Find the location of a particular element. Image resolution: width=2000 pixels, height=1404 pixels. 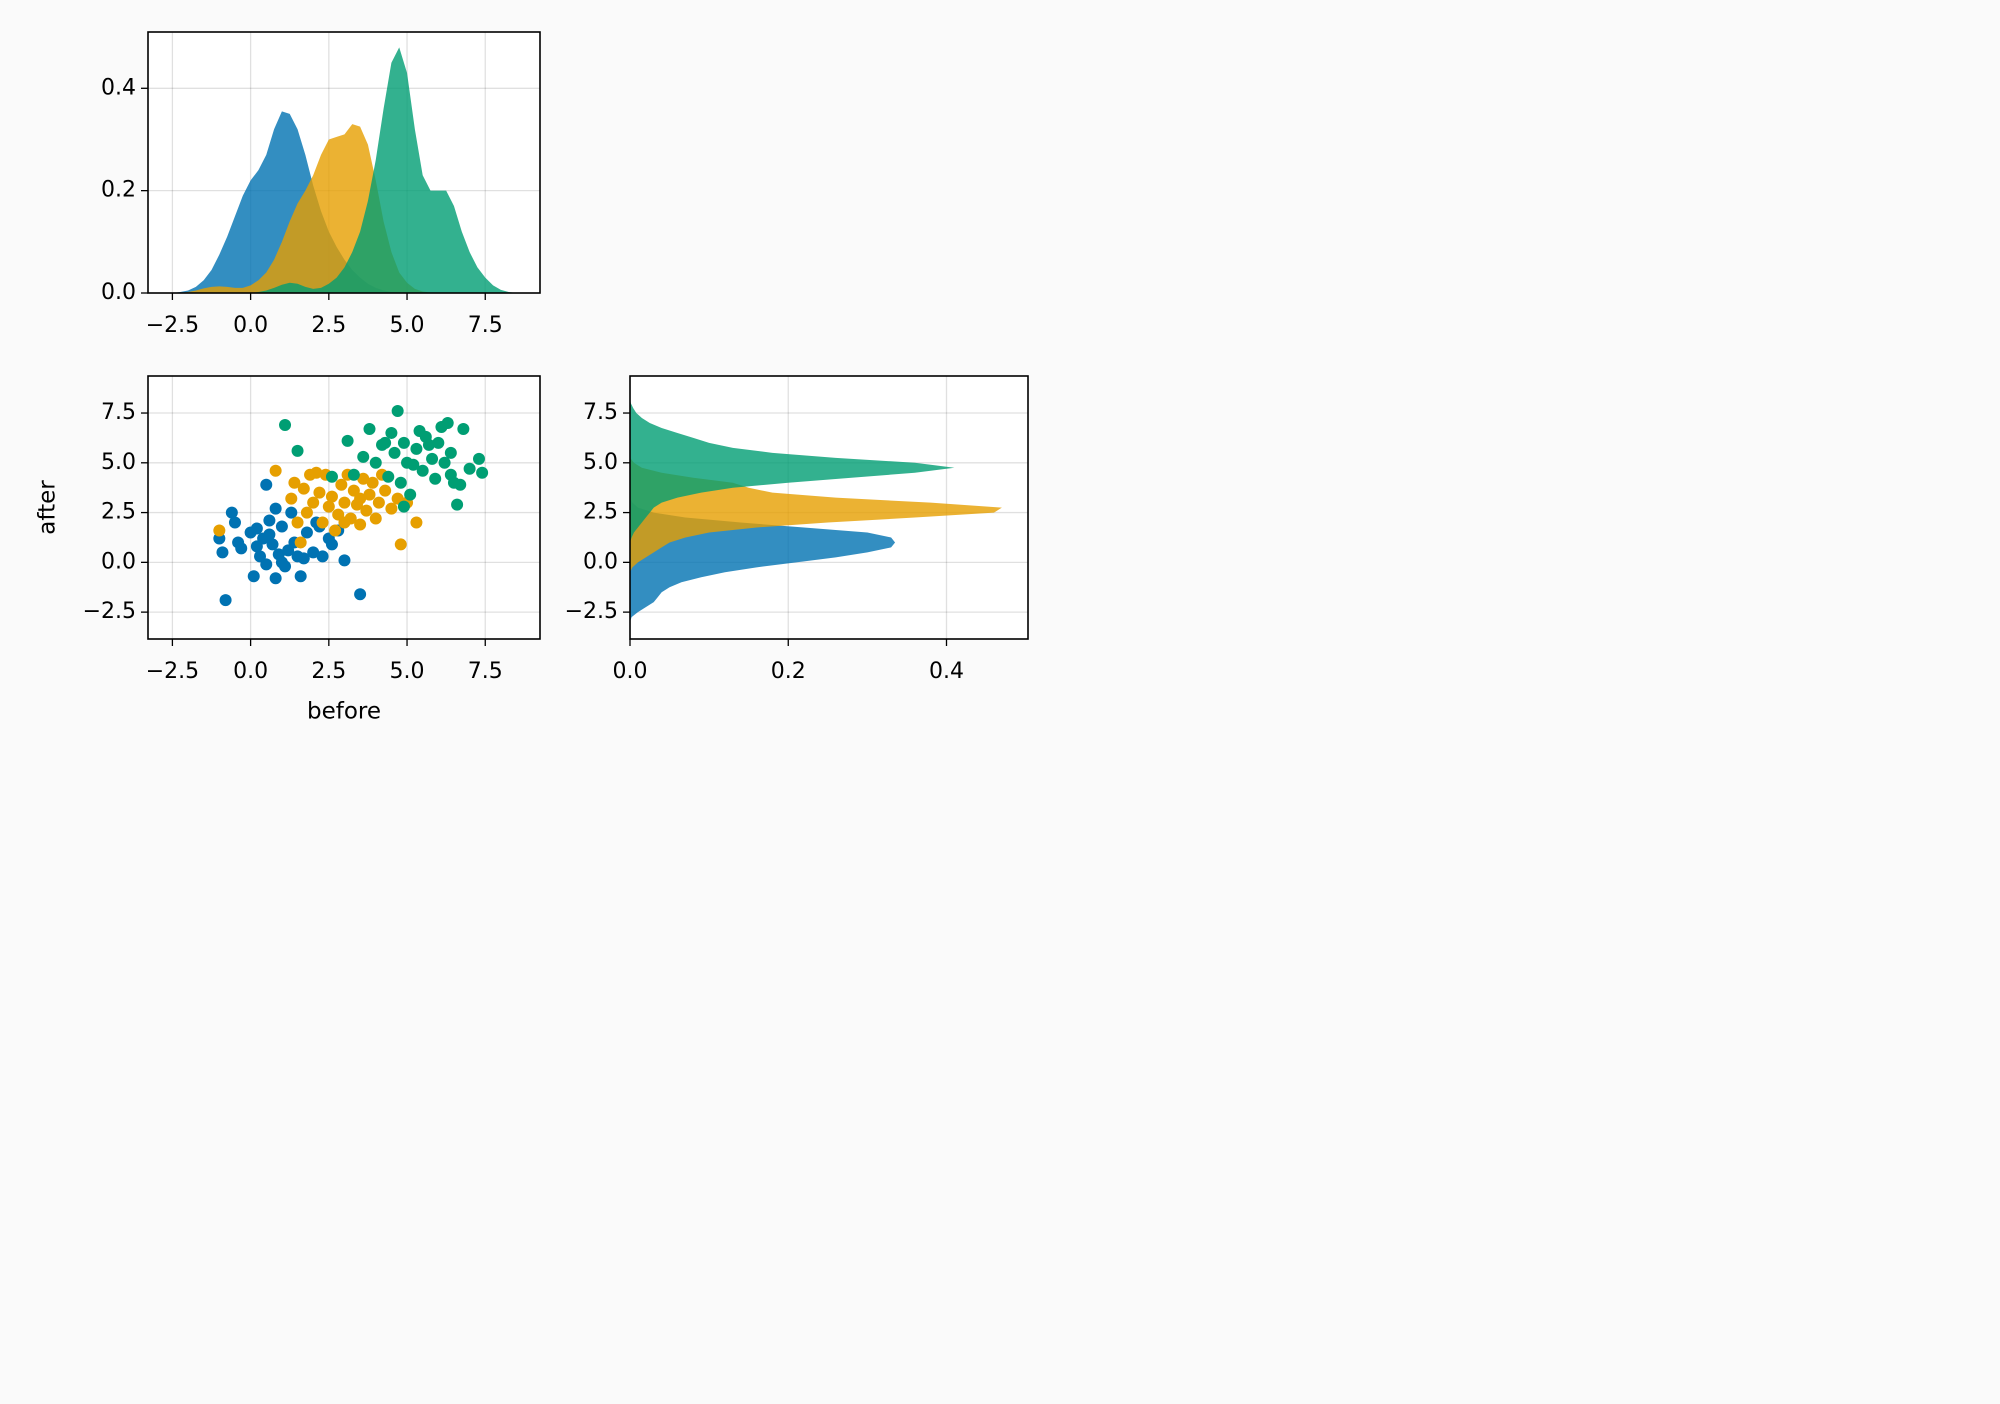

y-tick-label: 0.2 is located at coordinates (118, 190).